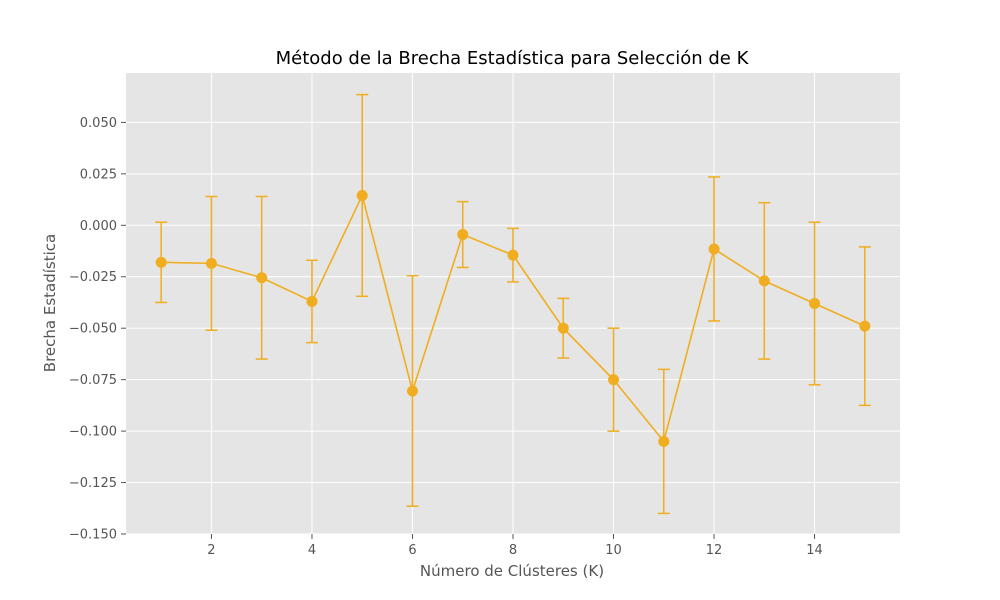 This screenshot has height=600, width=1000. I want to click on y-tick-label: −0.025, so click(93, 277).